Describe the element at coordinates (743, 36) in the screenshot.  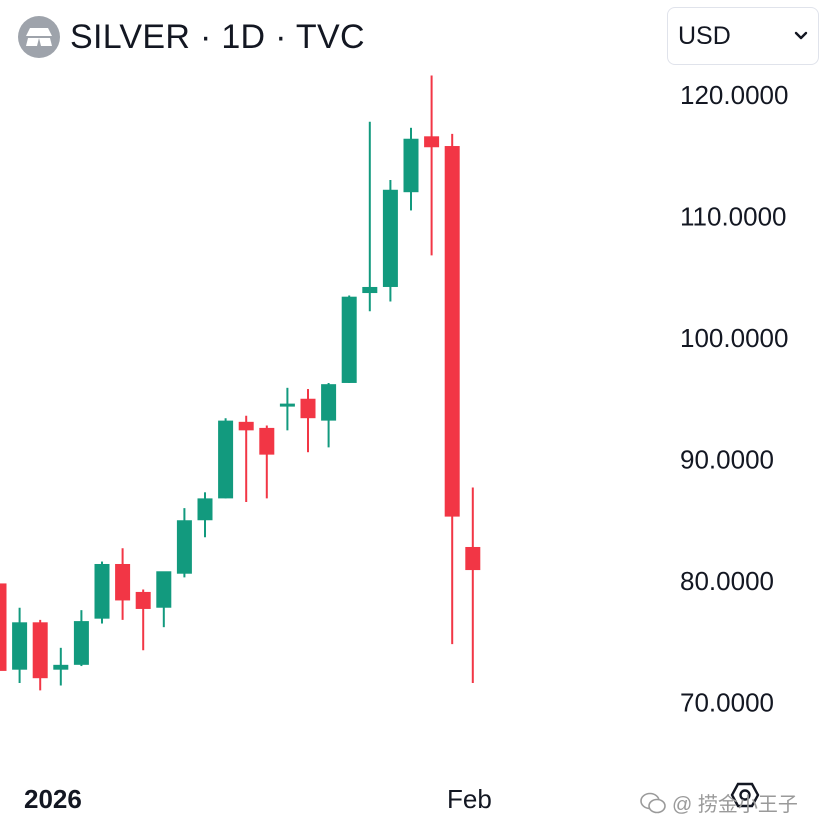
I see `currency-select: USD` at that location.